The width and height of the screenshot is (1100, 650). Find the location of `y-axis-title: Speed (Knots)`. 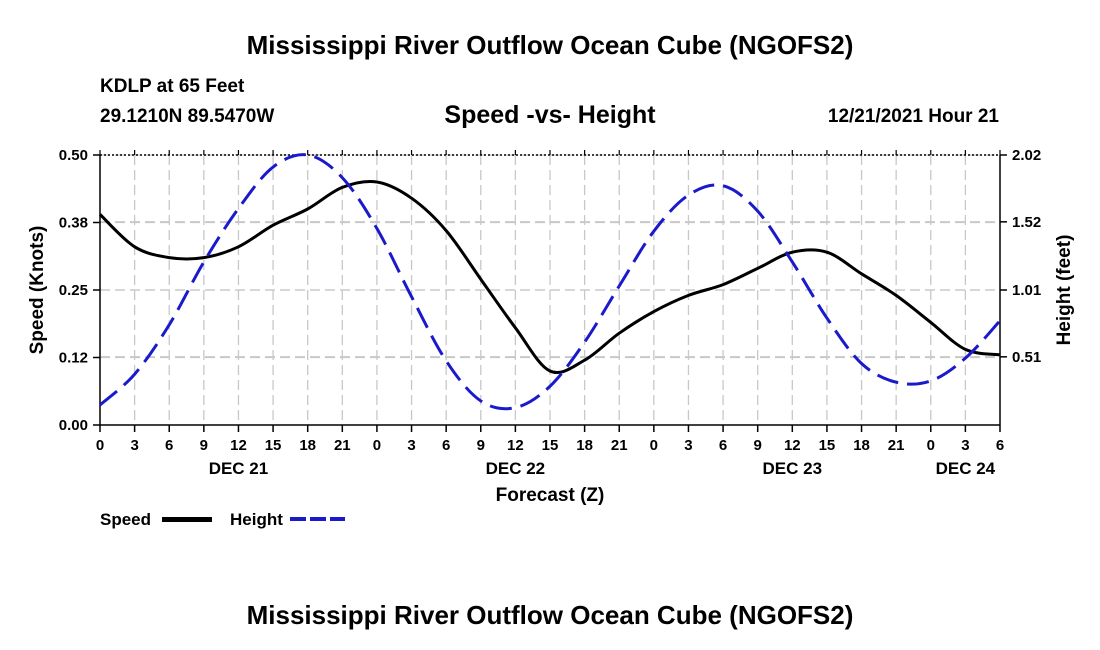

y-axis-title: Speed (Knots) is located at coordinates (37, 290).